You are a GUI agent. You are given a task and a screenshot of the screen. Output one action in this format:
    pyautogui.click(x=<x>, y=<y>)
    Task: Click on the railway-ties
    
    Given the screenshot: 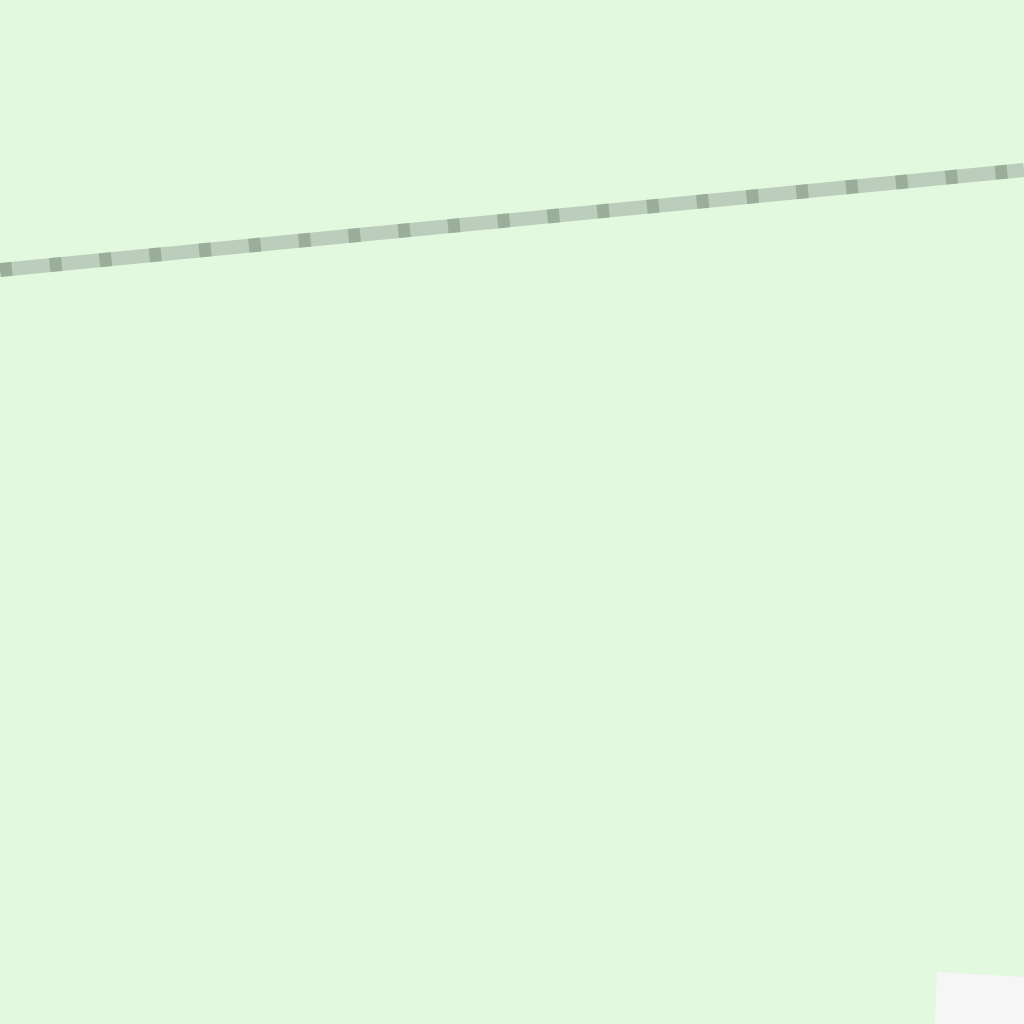 What is the action you would take?
    pyautogui.click(x=512, y=220)
    